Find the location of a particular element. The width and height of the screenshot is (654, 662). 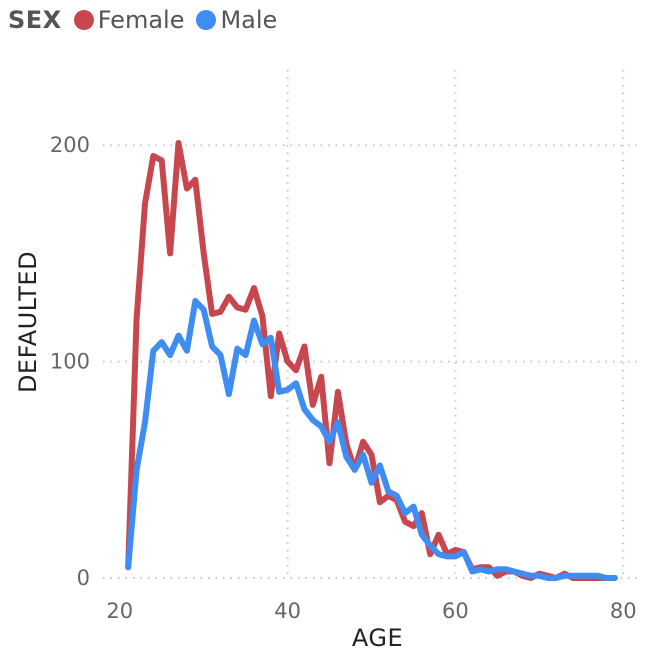

y-tick-label: 0 is located at coordinates (83, 578).